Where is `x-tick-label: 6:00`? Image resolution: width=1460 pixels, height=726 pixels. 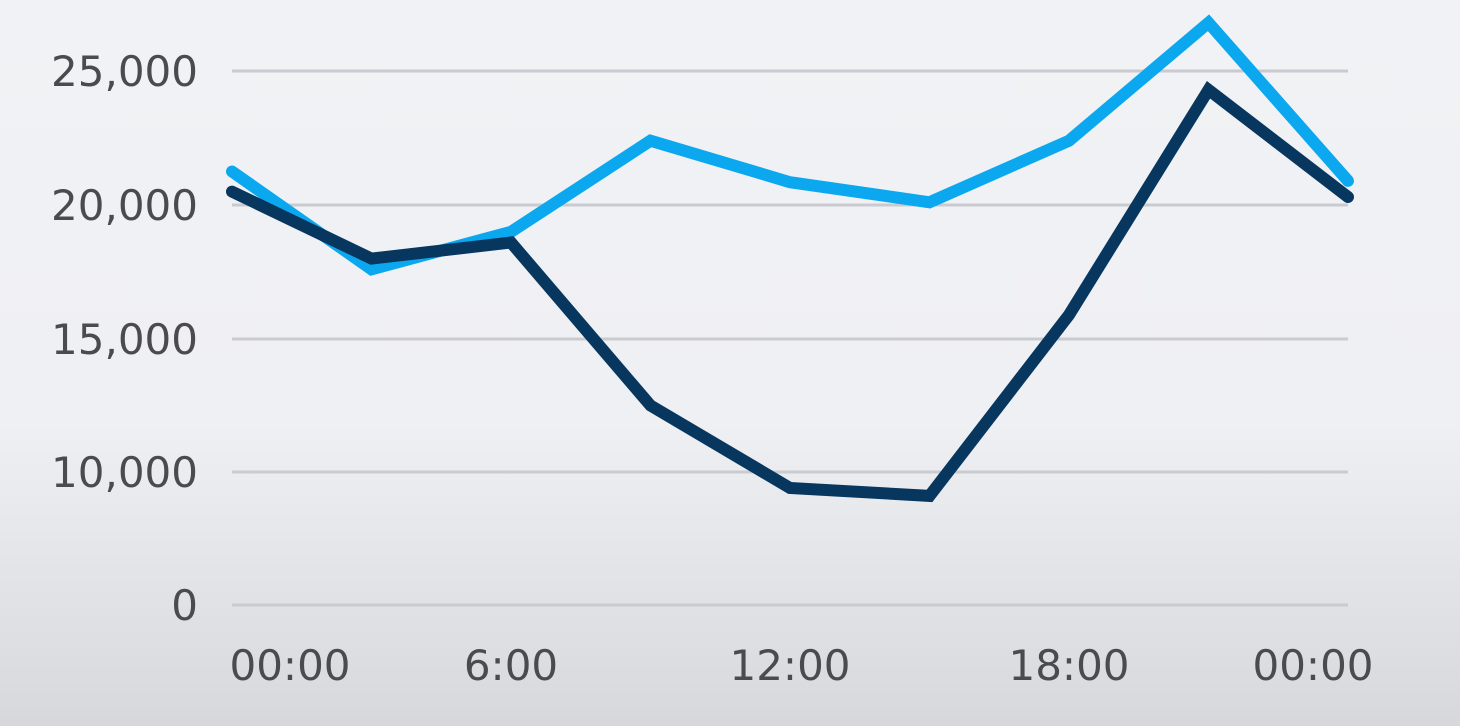 x-tick-label: 6:00 is located at coordinates (511, 665).